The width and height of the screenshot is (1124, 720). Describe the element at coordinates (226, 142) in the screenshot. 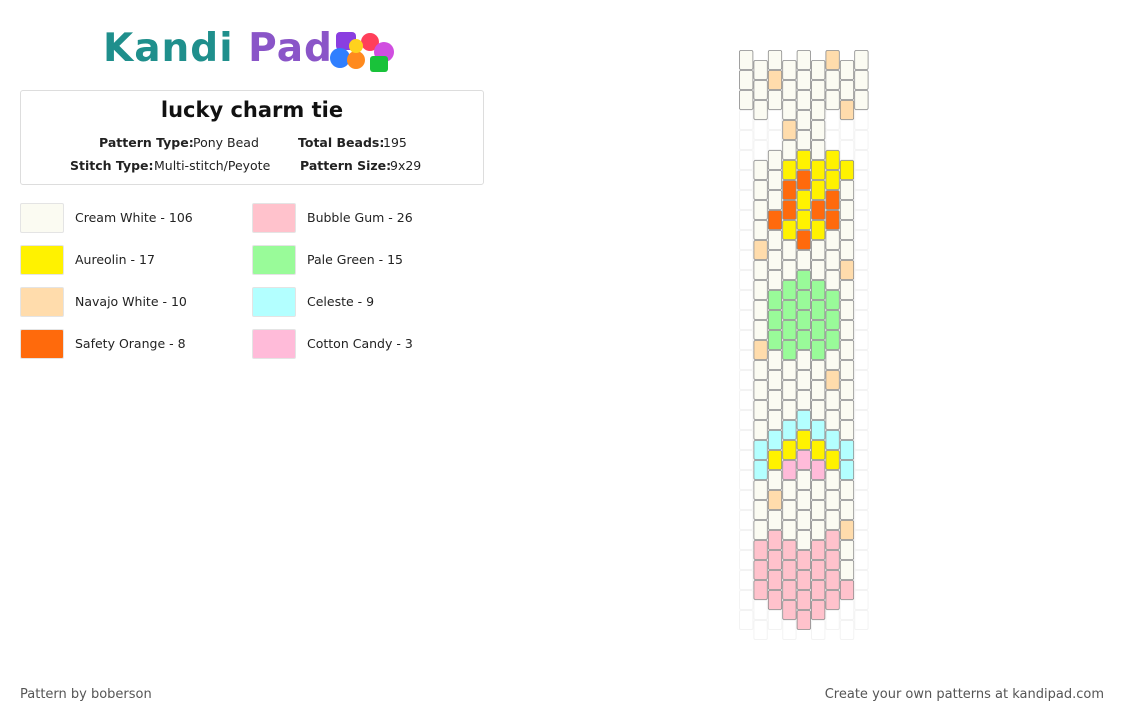

I see `info-value: Pony Bead` at that location.